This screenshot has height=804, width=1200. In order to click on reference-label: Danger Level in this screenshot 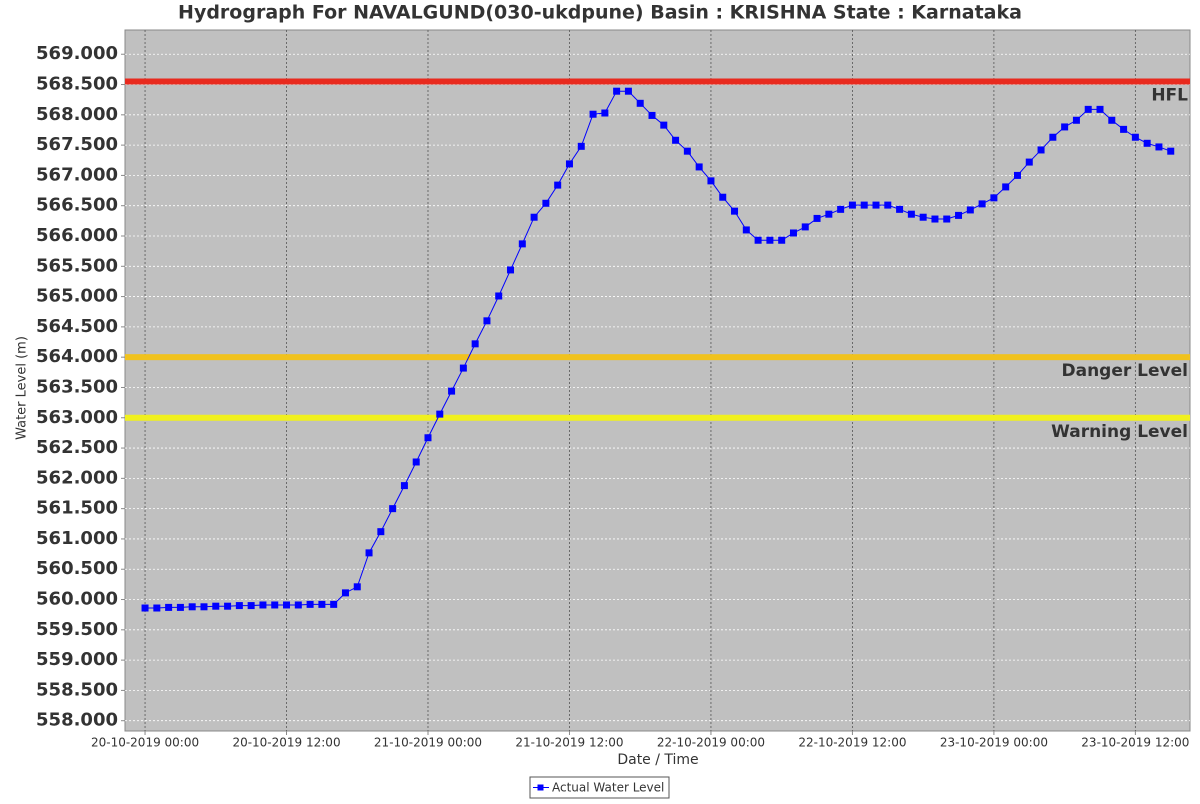, I will do `click(1125, 371)`.